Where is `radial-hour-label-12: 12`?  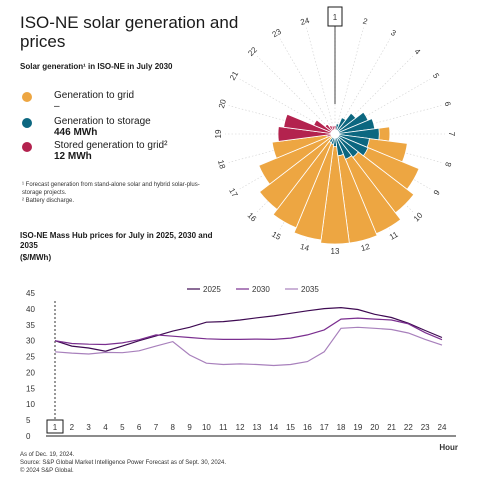
radial-hour-label-12: 12 is located at coordinates (365, 247).